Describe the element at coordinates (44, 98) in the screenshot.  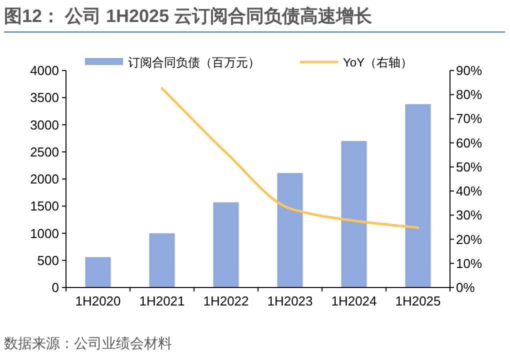
I see `y-tick-label: 3500` at that location.